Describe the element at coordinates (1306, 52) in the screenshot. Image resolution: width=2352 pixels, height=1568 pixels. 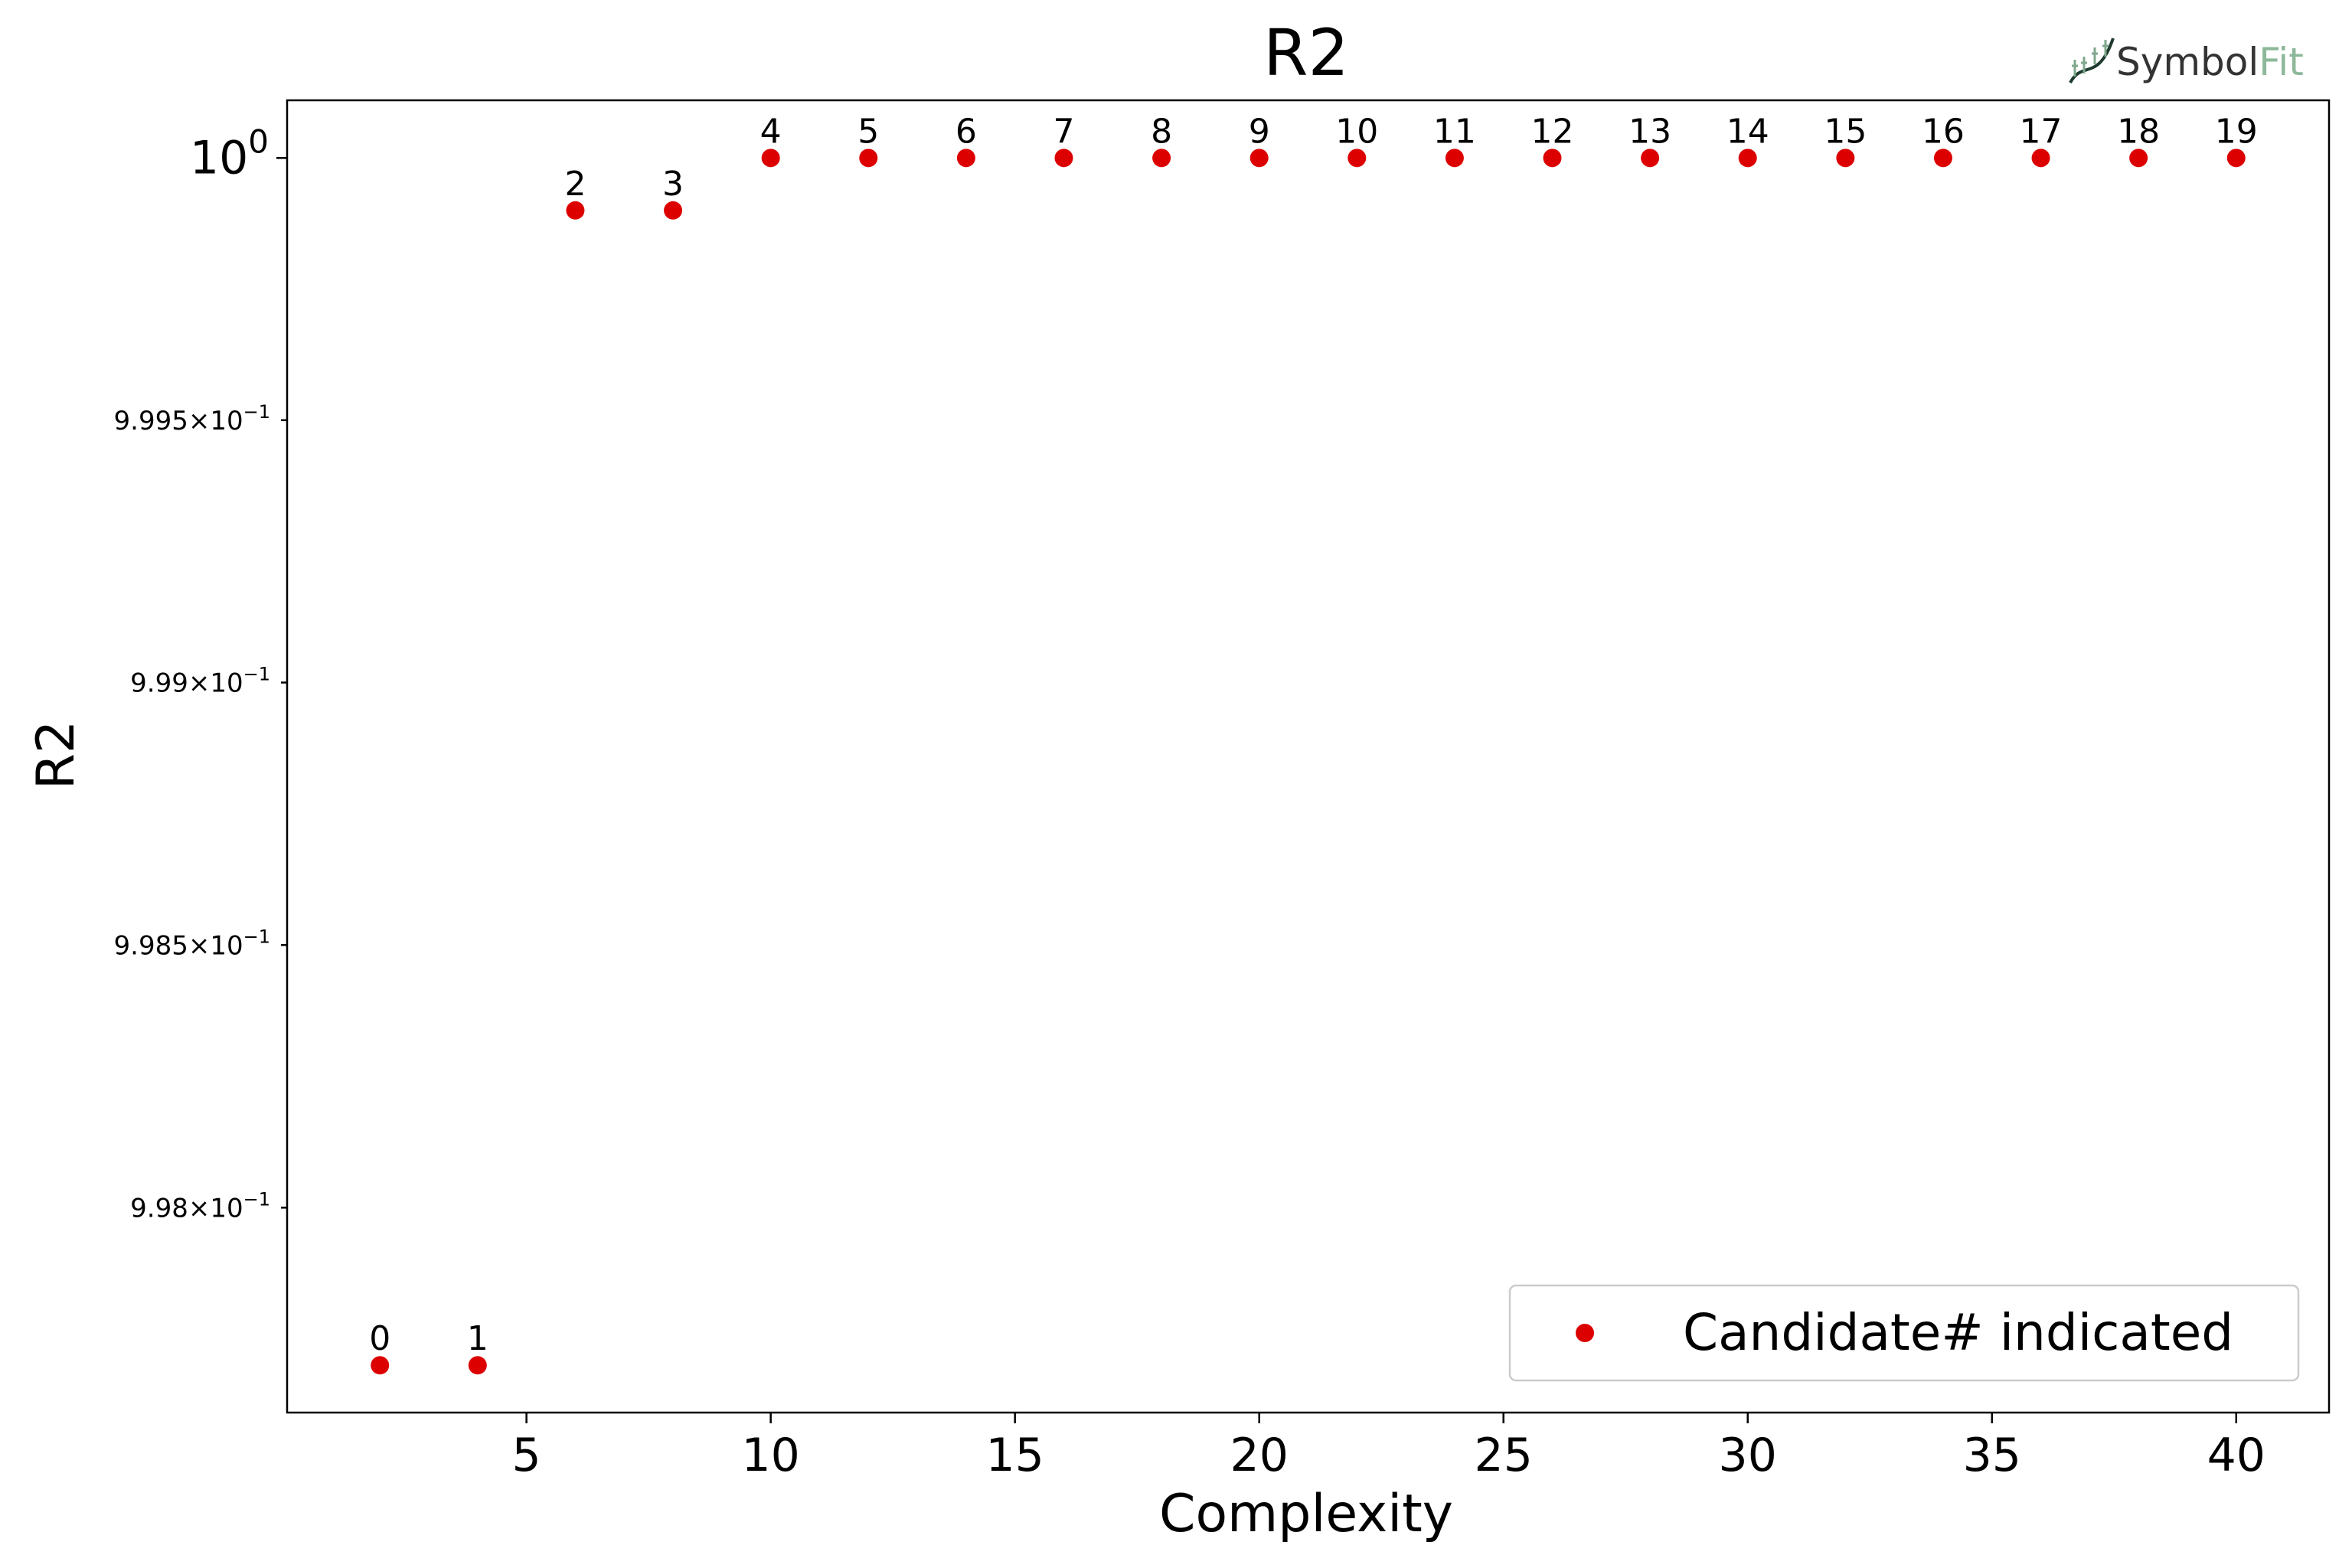
I see `chart-title: R2` at that location.